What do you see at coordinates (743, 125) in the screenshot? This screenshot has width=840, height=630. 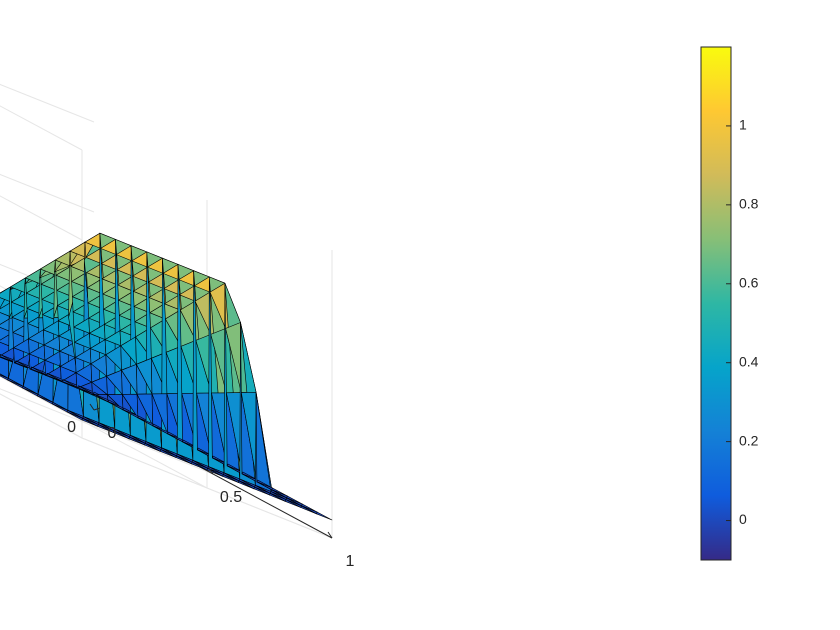 I see `colorbar-tick-label: 1` at bounding box center [743, 125].